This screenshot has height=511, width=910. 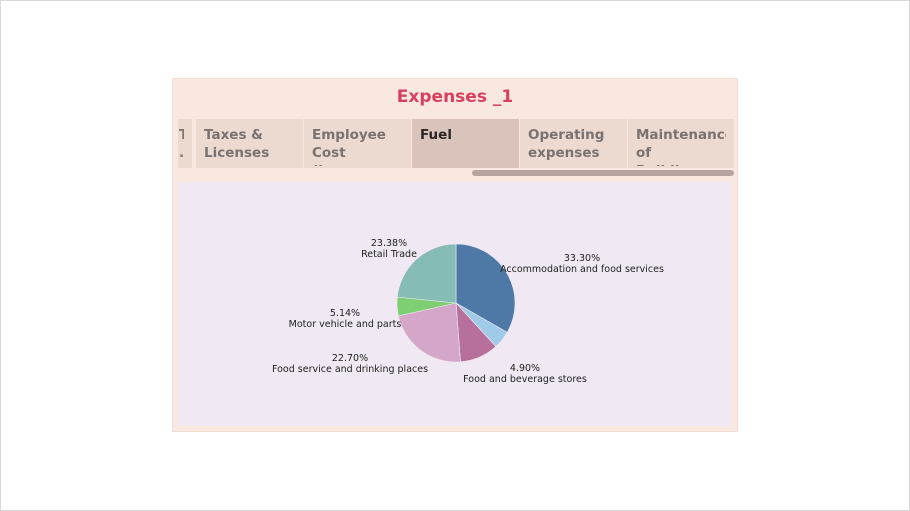 I want to click on pie-percent-label: 22.70%, so click(x=350, y=358).